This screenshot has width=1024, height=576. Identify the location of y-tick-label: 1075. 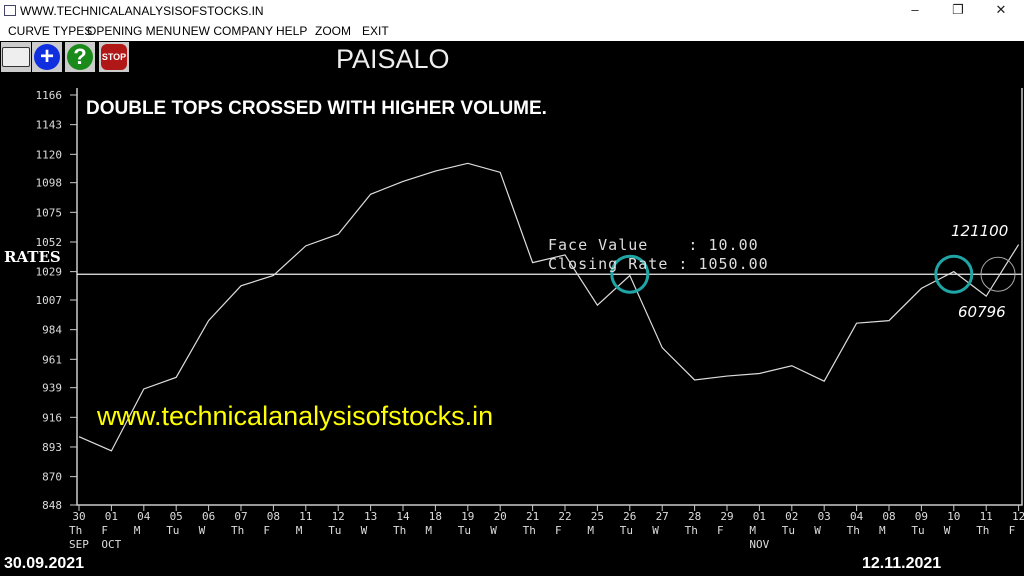
(49, 212).